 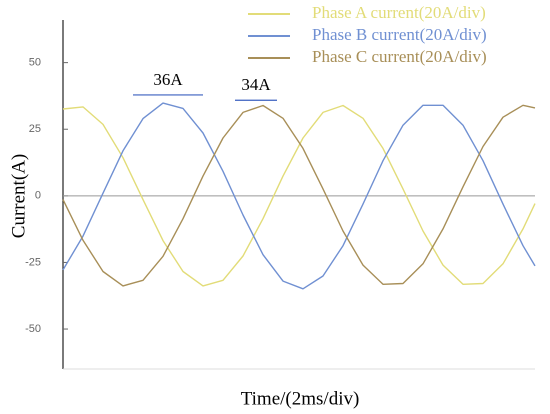 What do you see at coordinates (256, 84) in the screenshot?
I see `annotation-label: 34A` at bounding box center [256, 84].